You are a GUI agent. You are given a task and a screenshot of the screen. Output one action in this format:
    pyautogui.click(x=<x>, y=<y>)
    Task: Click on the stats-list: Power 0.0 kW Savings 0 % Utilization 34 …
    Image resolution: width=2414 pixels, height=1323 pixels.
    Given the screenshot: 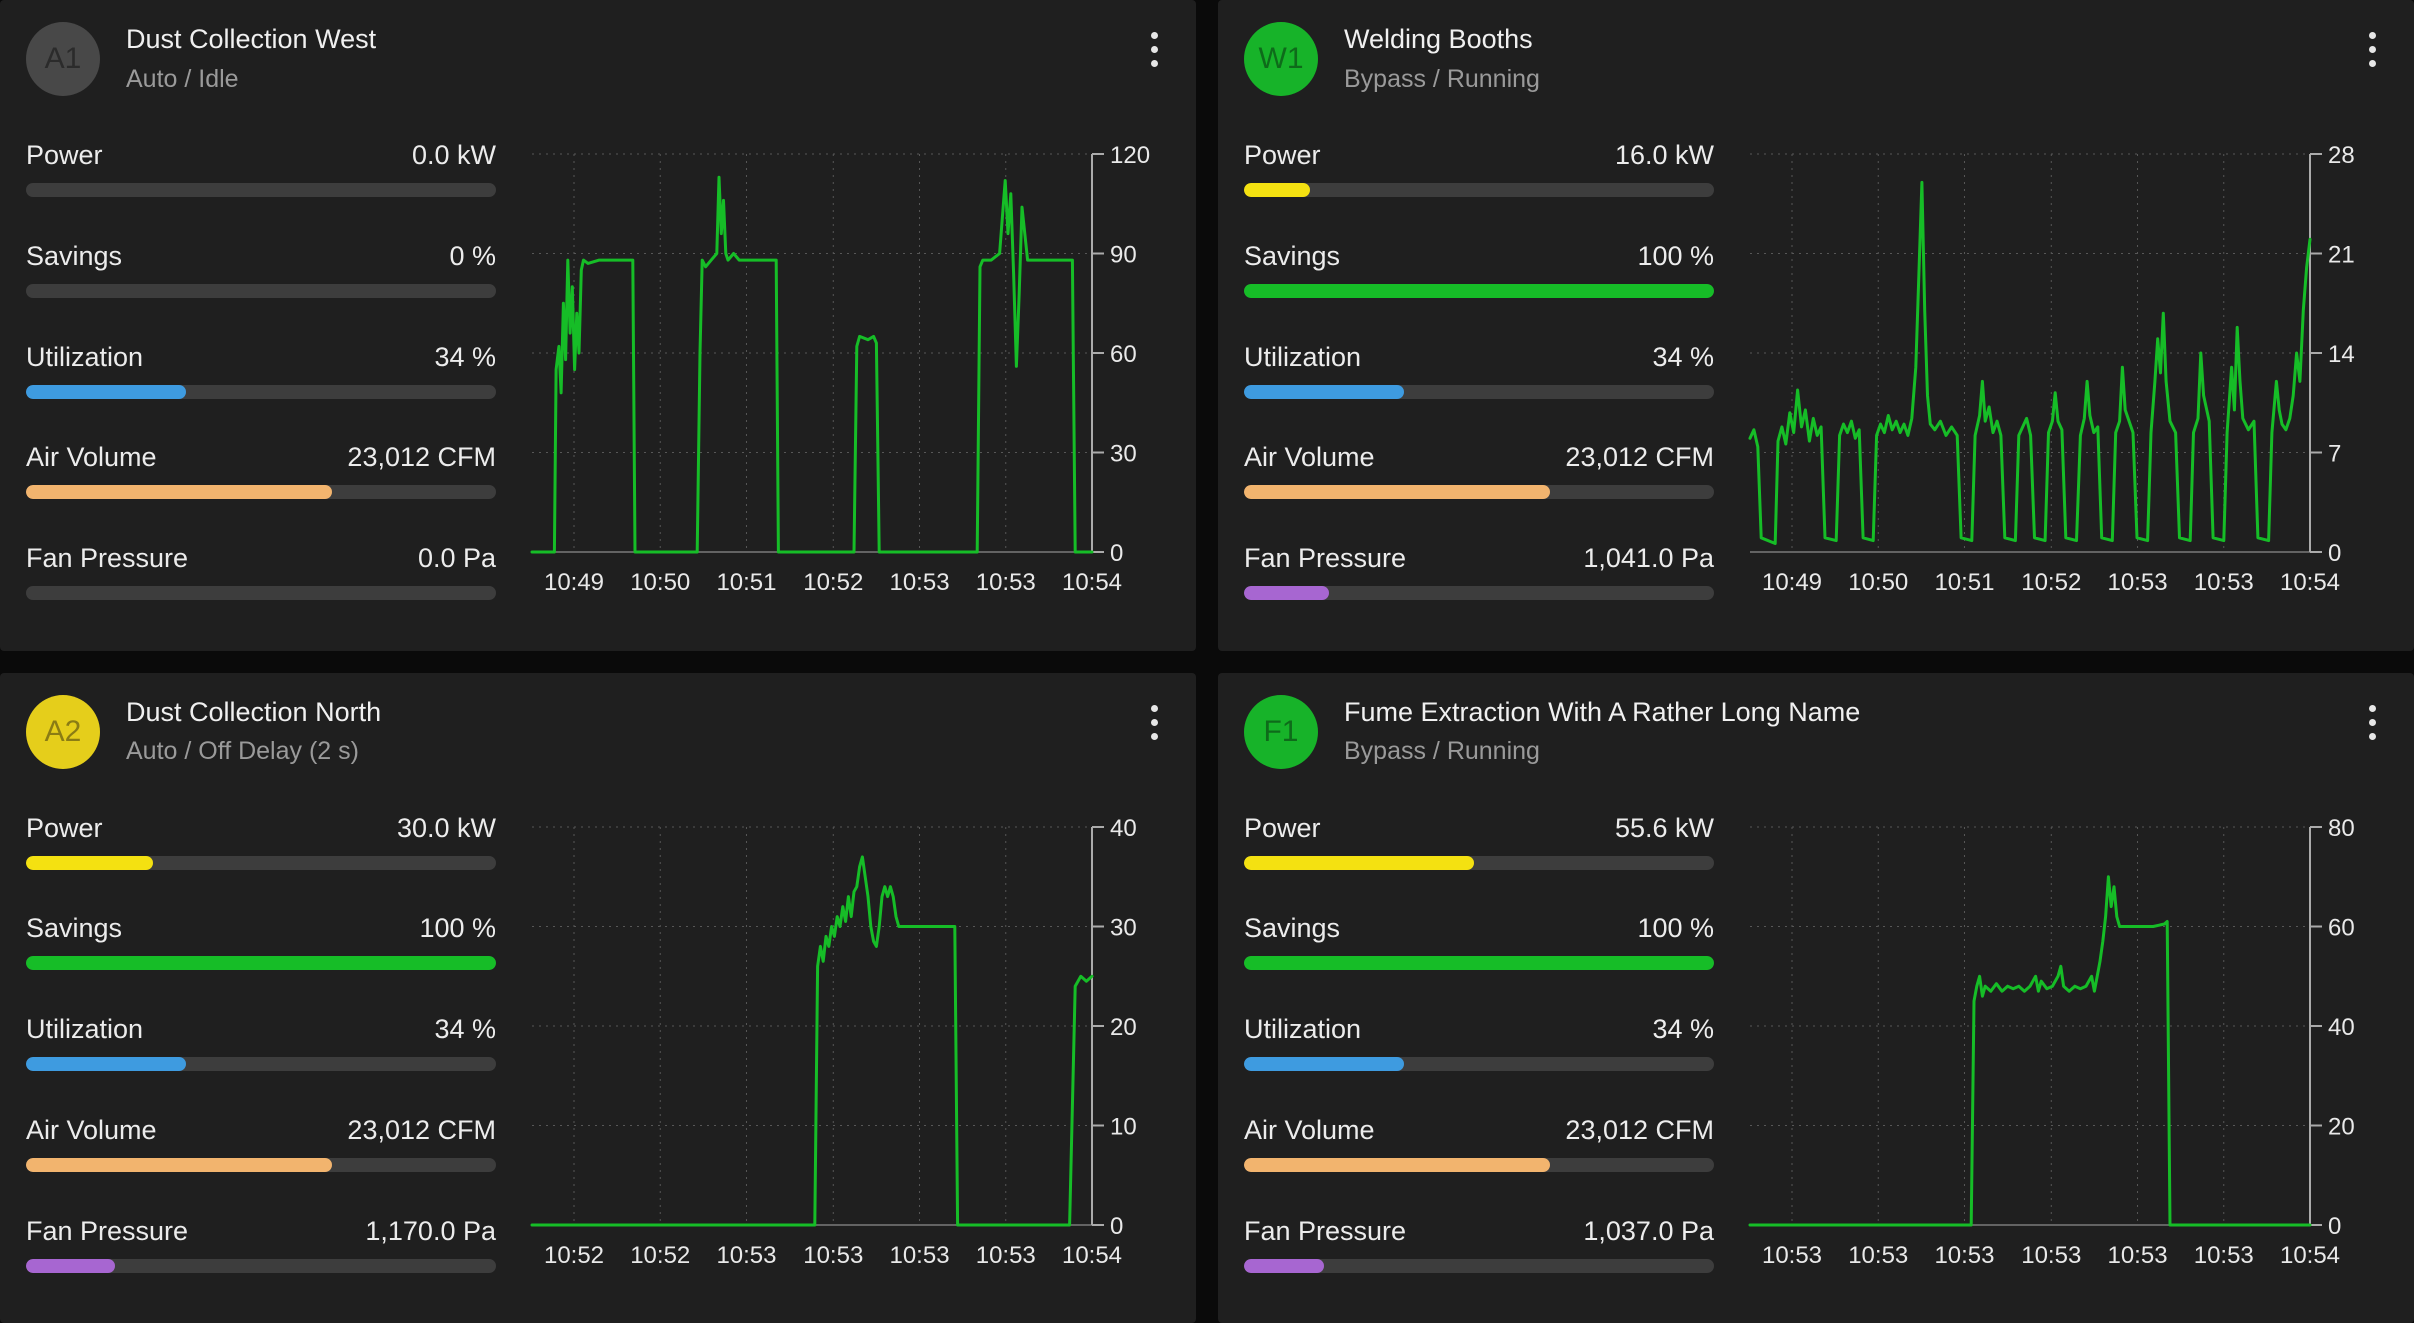 What is the action you would take?
    pyautogui.click(x=261, y=370)
    